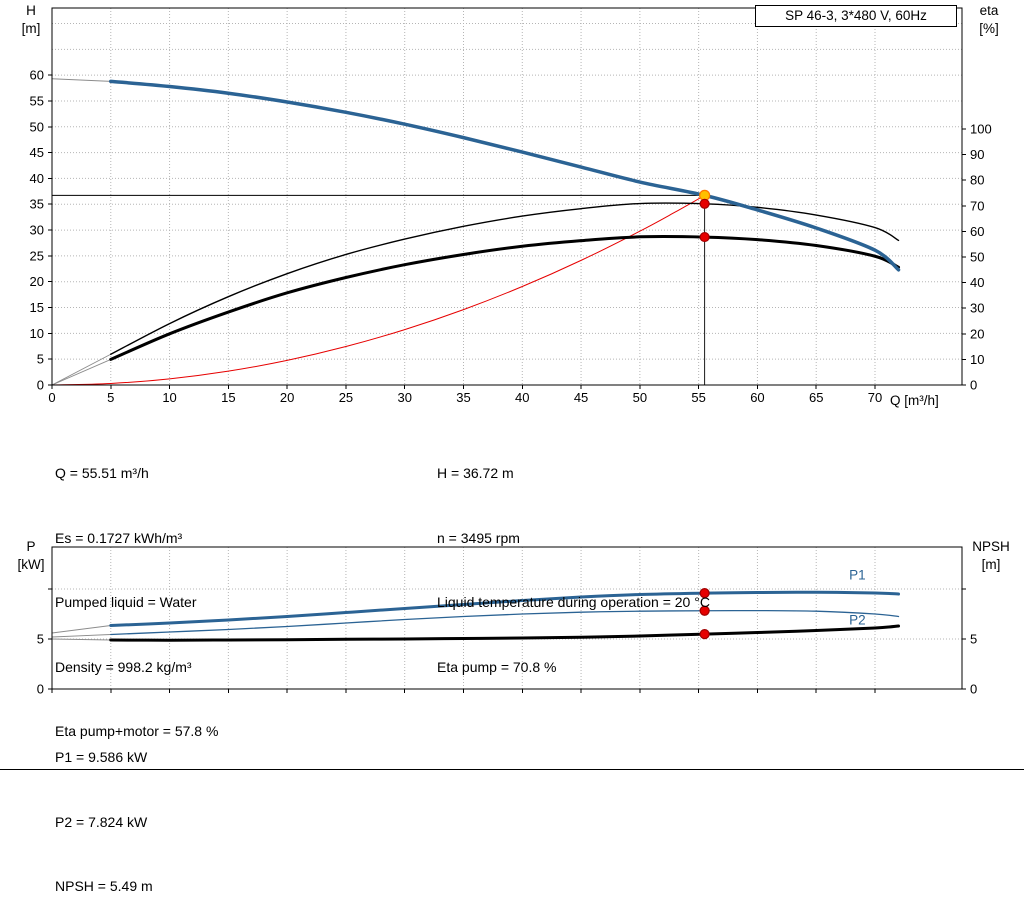 The height and width of the screenshot is (919, 1024). Describe the element at coordinates (704, 203) in the screenshot. I see `eta-pump-point` at that location.